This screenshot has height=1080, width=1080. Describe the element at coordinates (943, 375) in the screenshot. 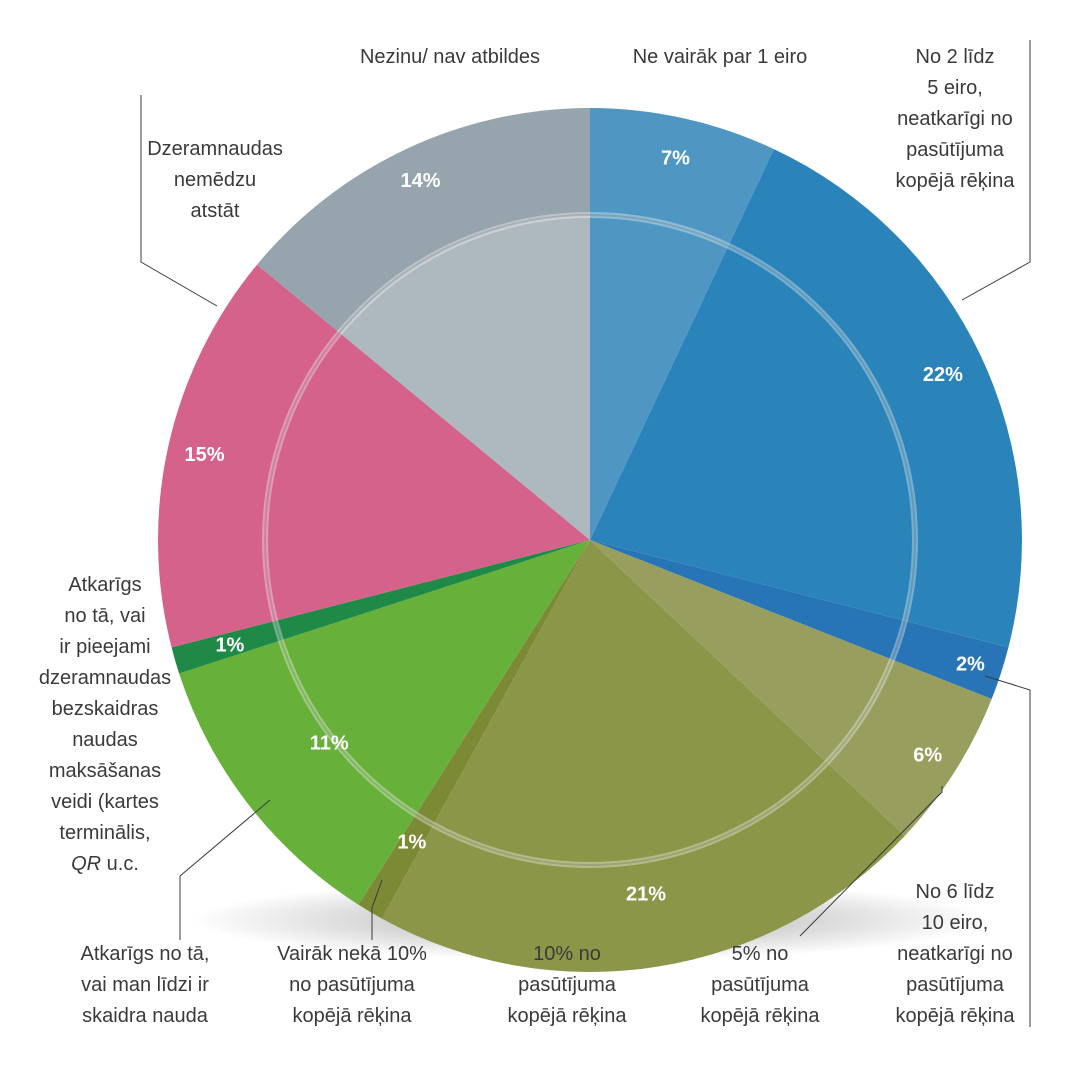

I see `slice-percent-label: 22%` at that location.